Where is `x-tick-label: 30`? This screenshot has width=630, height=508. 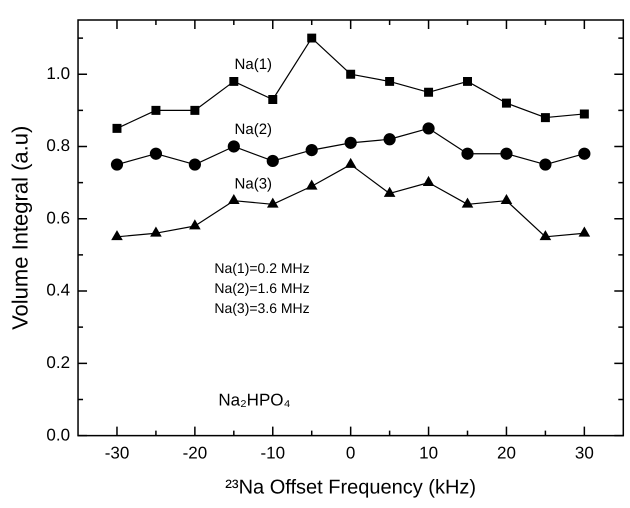
x-tick-label: 30 is located at coordinates (584, 452).